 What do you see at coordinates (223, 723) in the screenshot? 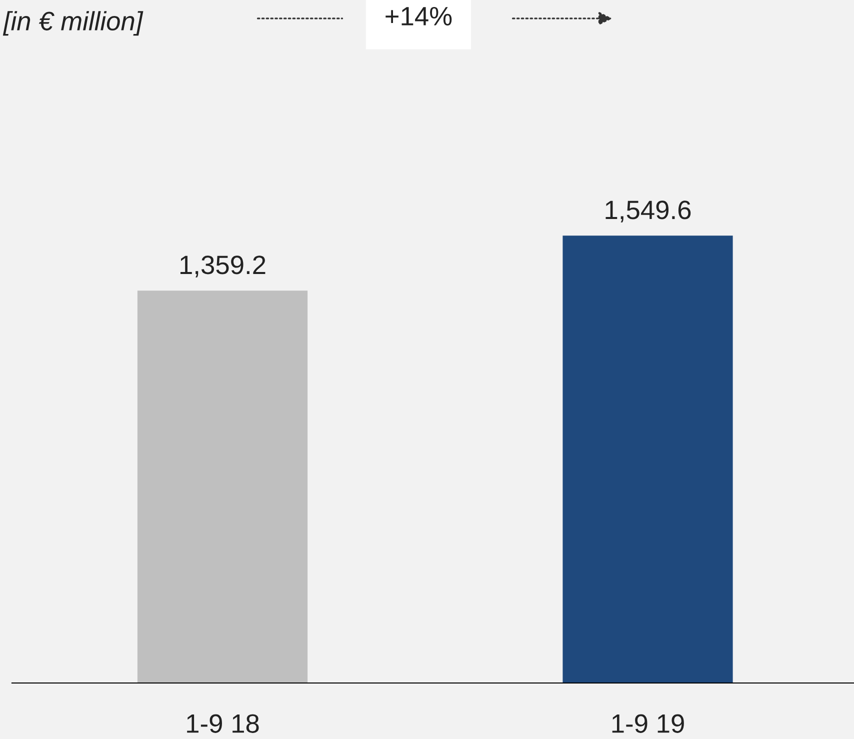
I see `x-tick-label: 1-9 18` at bounding box center [223, 723].